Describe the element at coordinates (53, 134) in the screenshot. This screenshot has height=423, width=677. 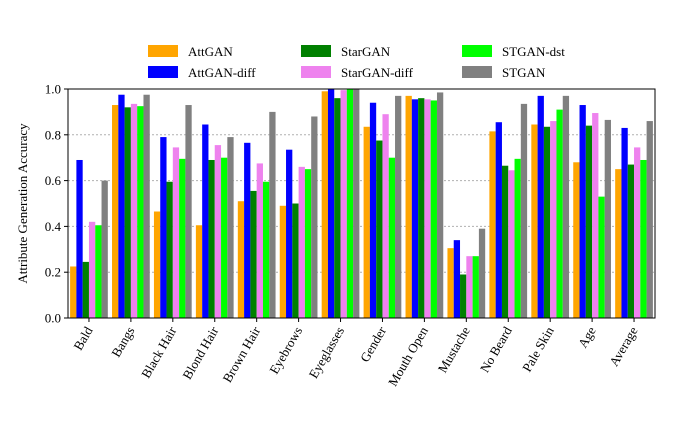
I see `y-tick-label: 0.8` at that location.